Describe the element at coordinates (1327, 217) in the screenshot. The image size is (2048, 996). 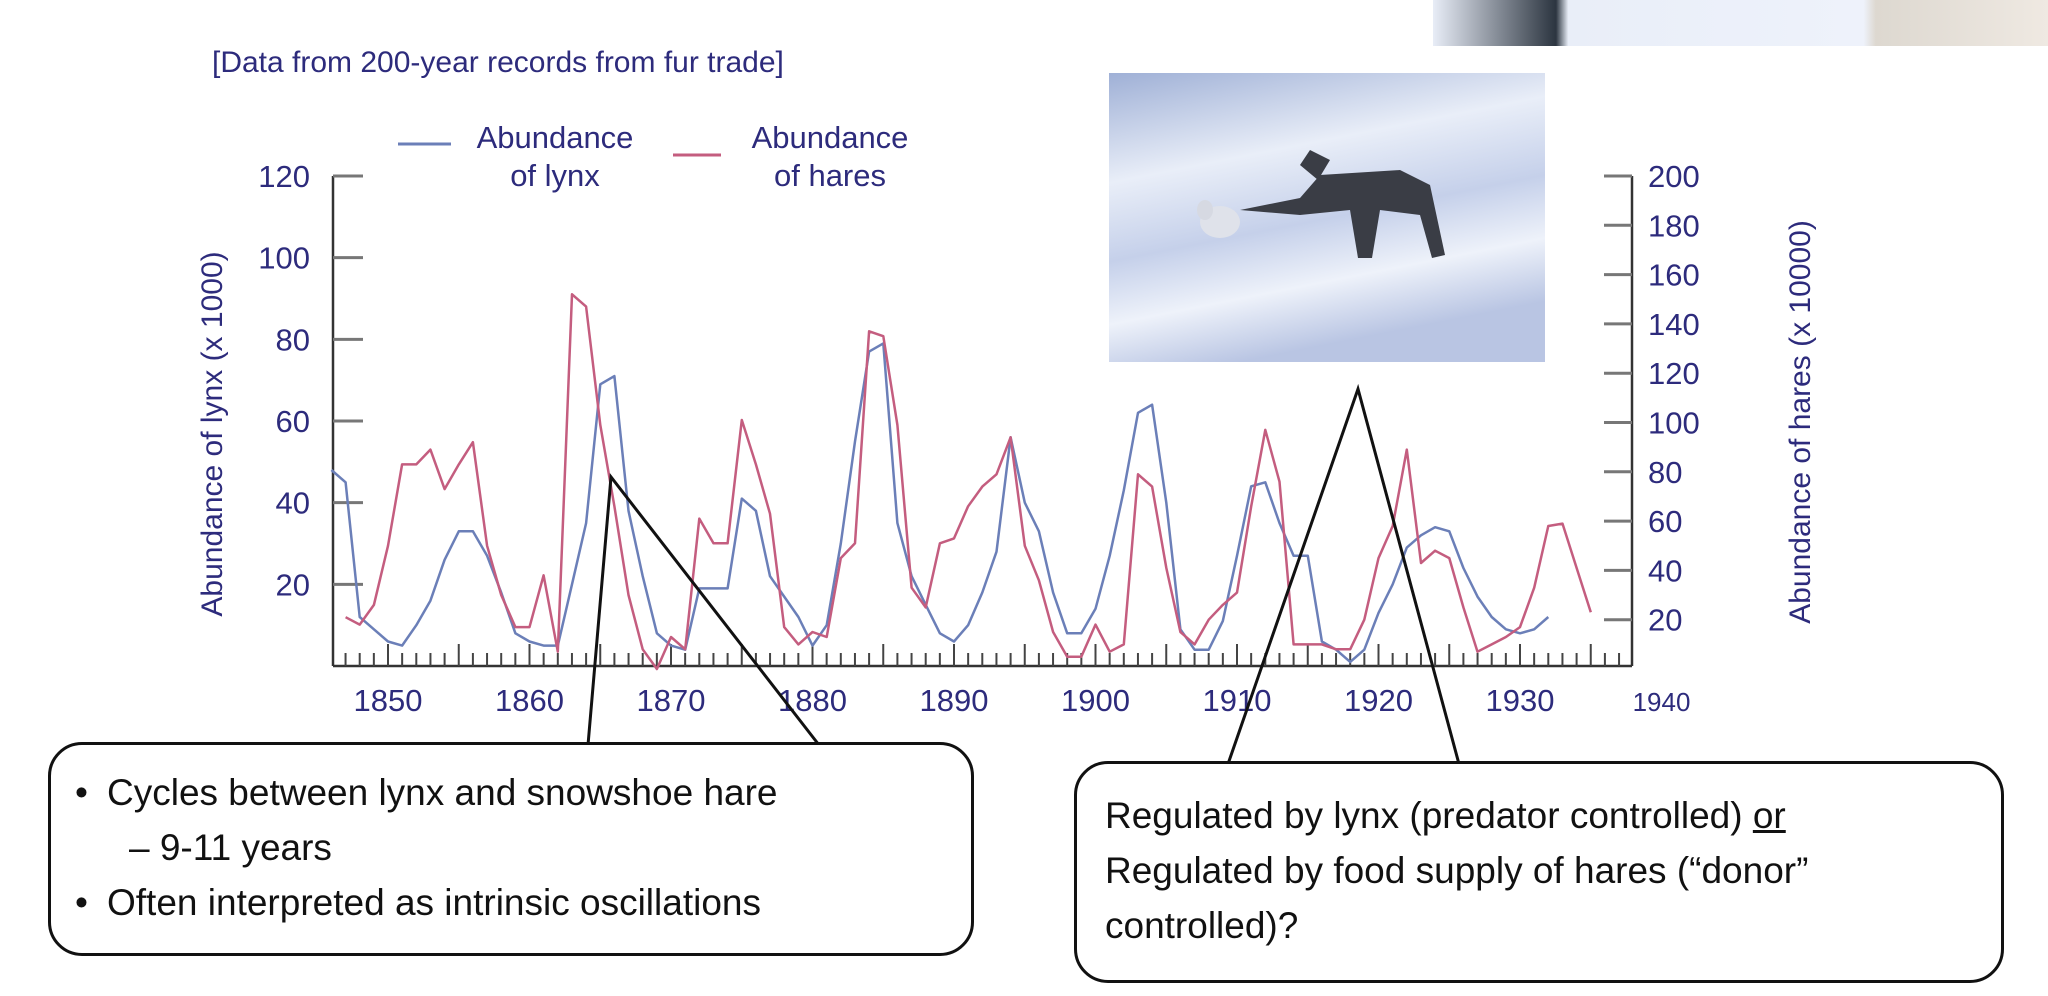
I see `lynx-chasing-hare-photo` at that location.